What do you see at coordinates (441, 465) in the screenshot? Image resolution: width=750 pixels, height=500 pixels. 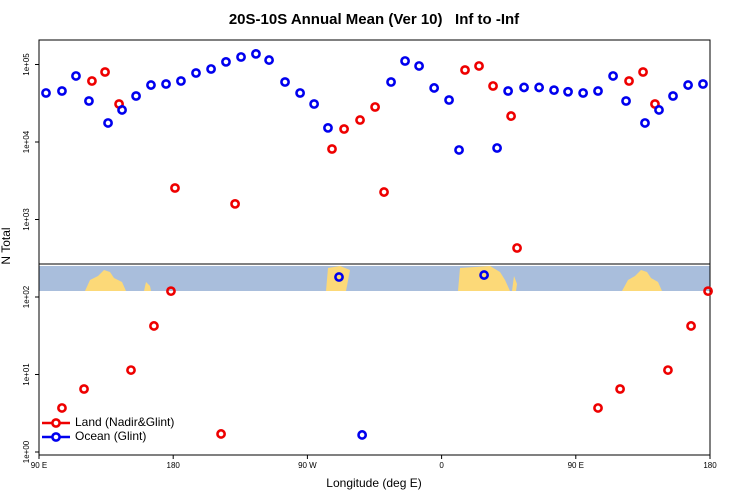 I see `x-tick-label: 0` at bounding box center [441, 465].